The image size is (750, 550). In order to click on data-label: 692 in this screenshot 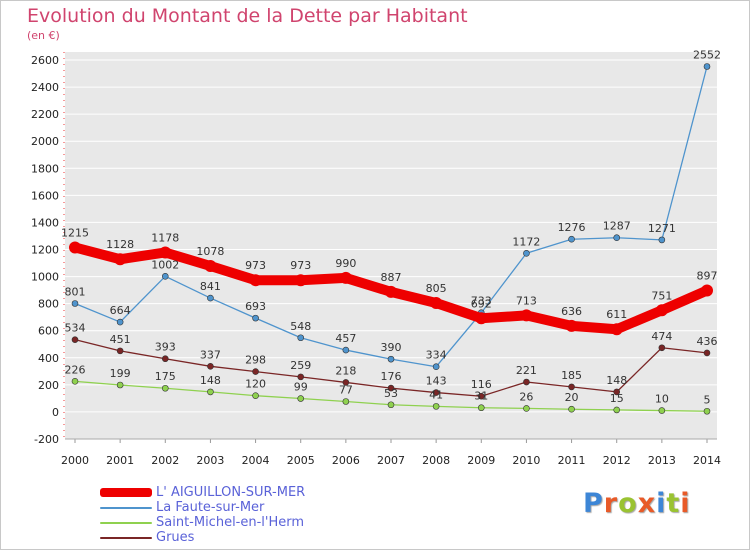, I will do `click(481, 303)`.